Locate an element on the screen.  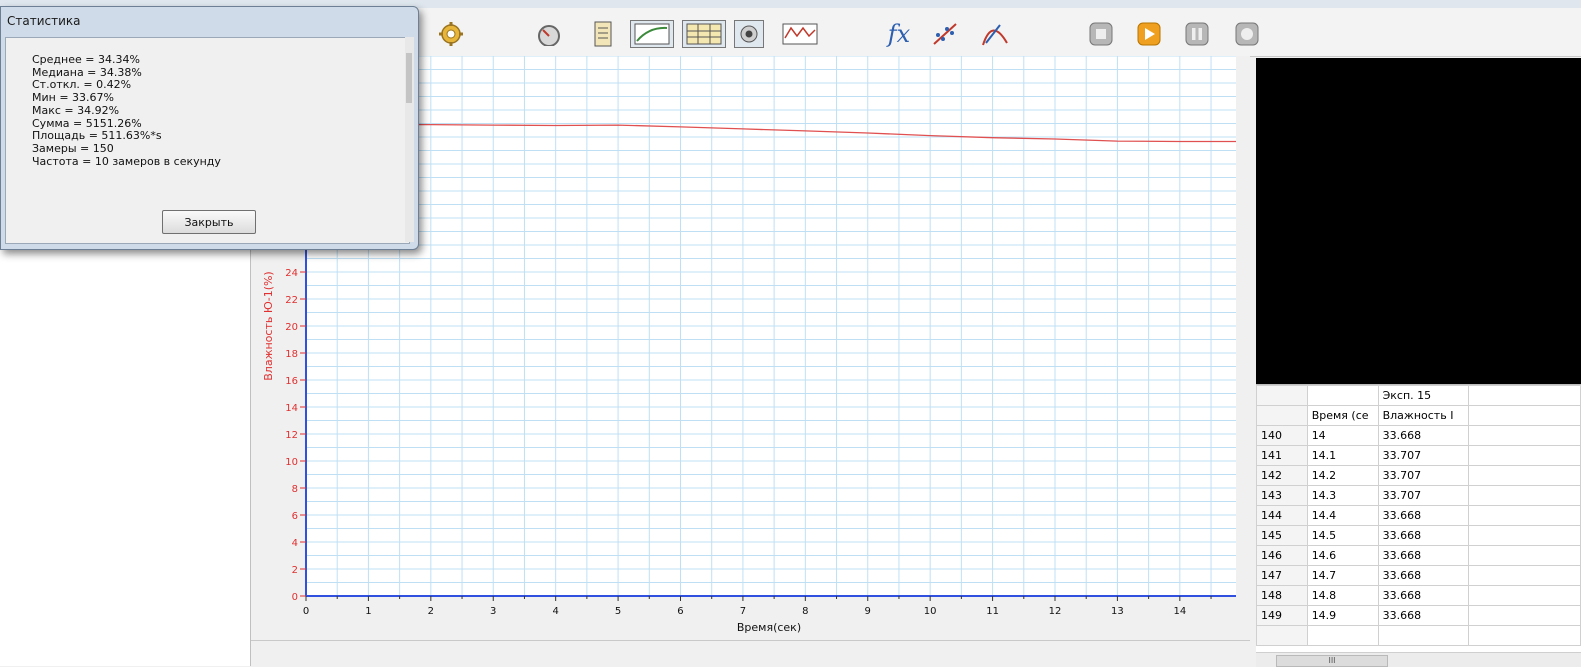
dialog-title: Статистика is located at coordinates (44, 21).